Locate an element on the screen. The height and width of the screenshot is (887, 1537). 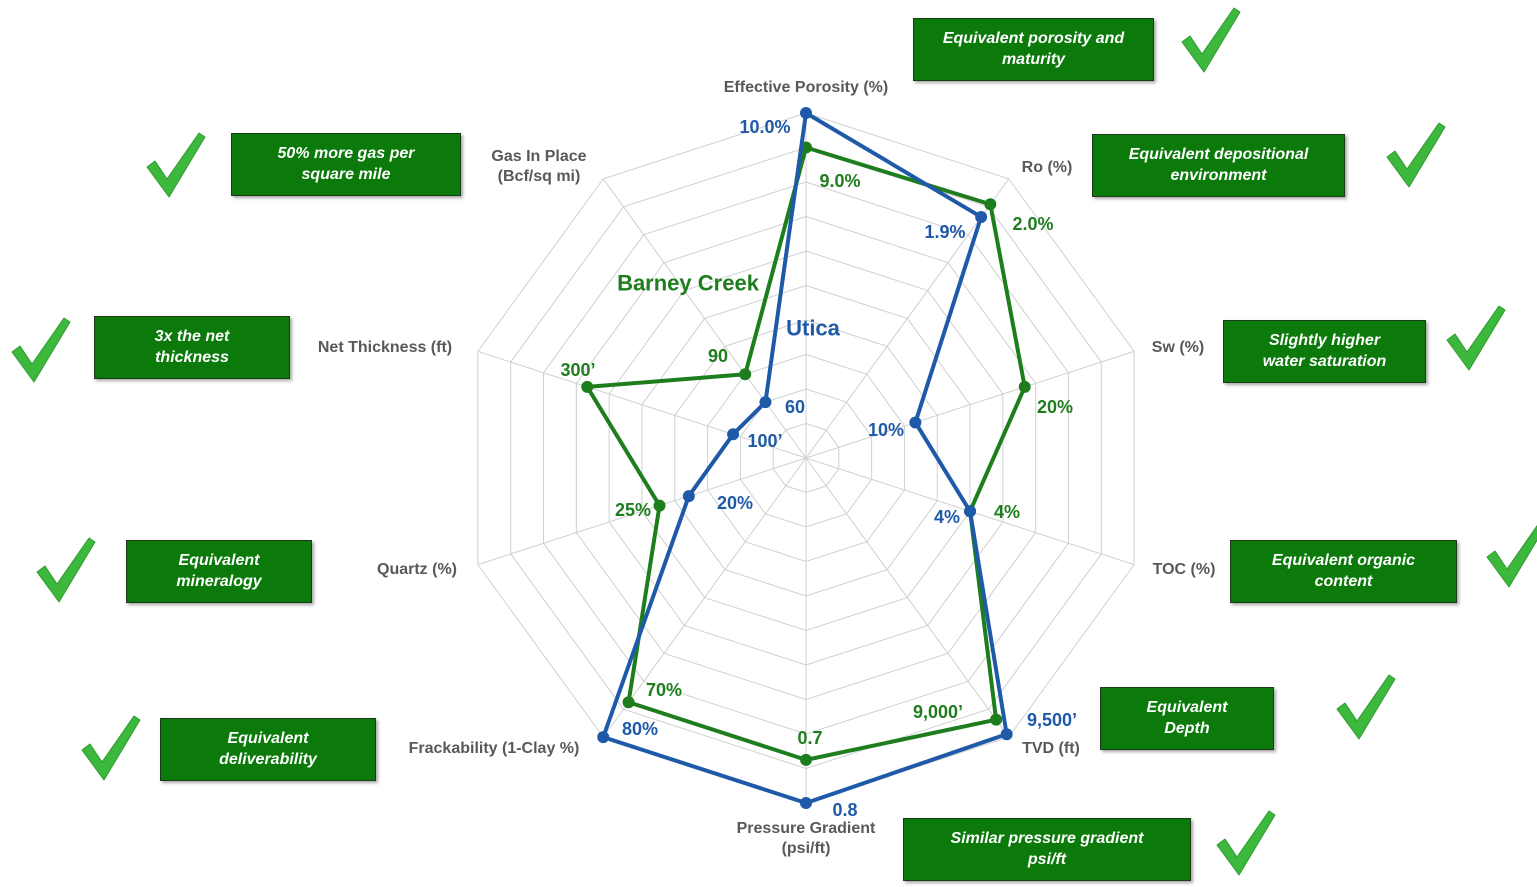
data-label: 2.0% is located at coordinates (1033, 223).